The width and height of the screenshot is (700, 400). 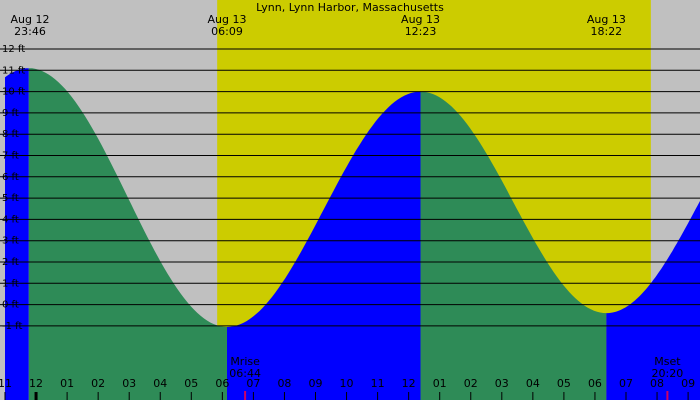 I want to click on y-tick-label: 4 ft, so click(x=10, y=219).